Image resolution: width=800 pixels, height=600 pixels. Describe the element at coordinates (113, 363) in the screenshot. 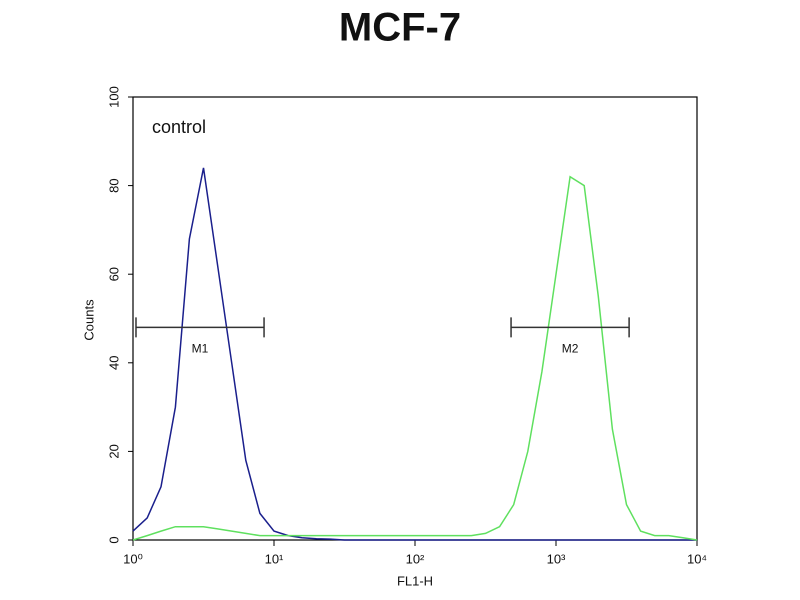

I see `y-tick-label: 40` at that location.